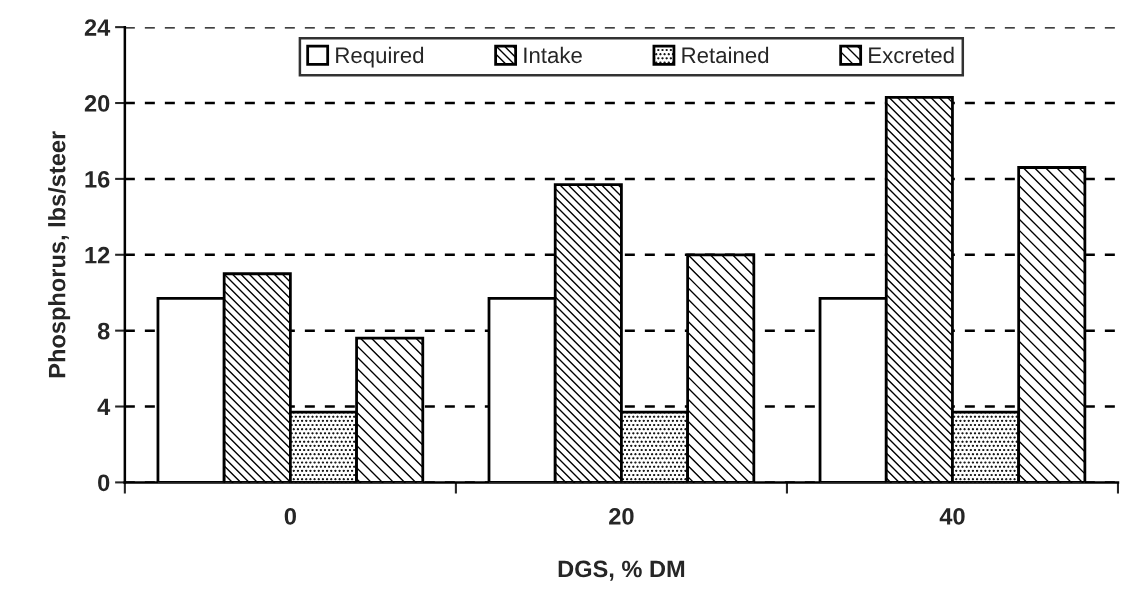 The image size is (1135, 603). I want to click on y-tick-label: 24, so click(97, 27).